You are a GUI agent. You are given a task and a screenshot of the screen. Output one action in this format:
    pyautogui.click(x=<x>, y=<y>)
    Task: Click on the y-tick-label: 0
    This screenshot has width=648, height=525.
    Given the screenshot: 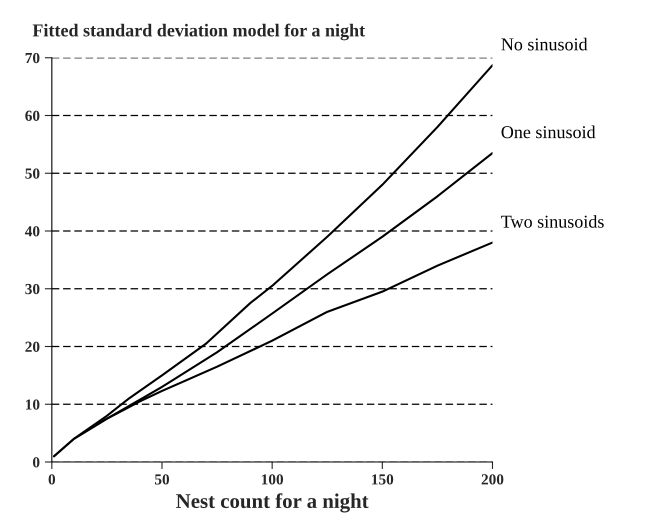 What is the action you would take?
    pyautogui.click(x=36, y=462)
    